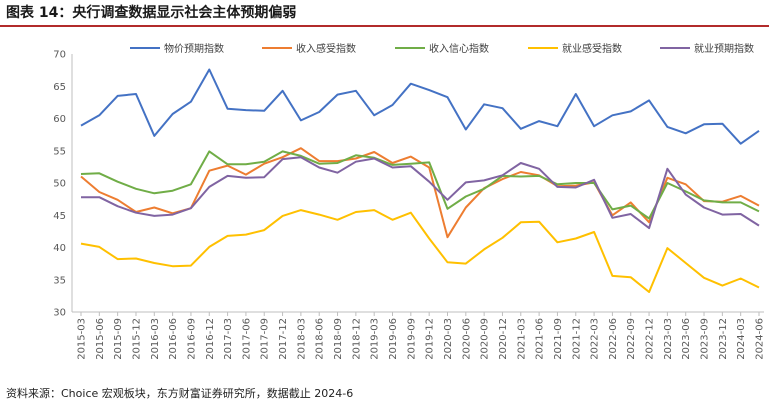 The width and height of the screenshot is (769, 410). What do you see at coordinates (59, 87) in the screenshot?
I see `y-tick-label: 65` at bounding box center [59, 87].